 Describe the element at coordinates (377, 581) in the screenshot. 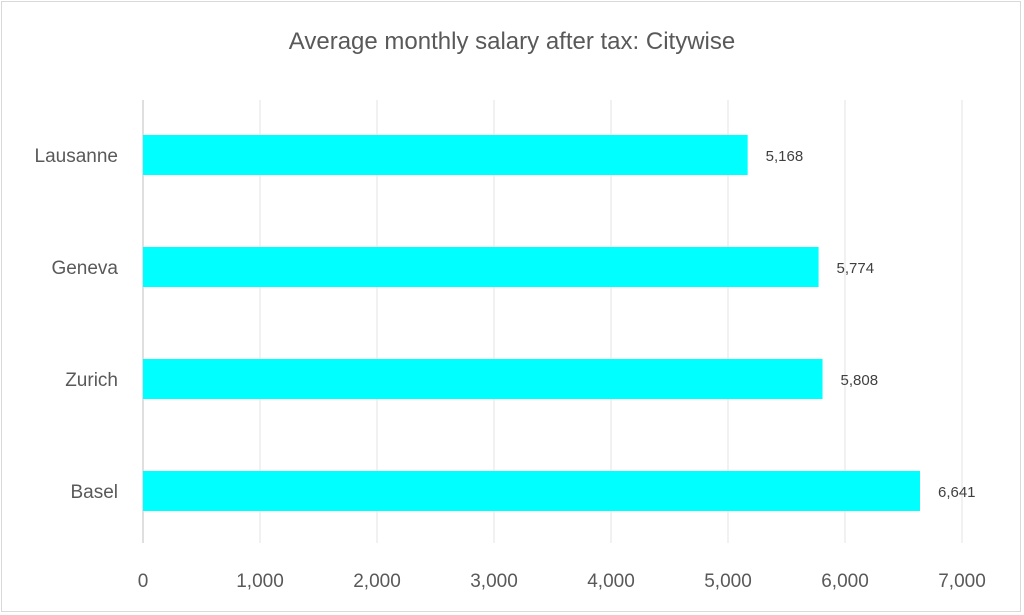

I see `x-tick-label: 2,000` at that location.